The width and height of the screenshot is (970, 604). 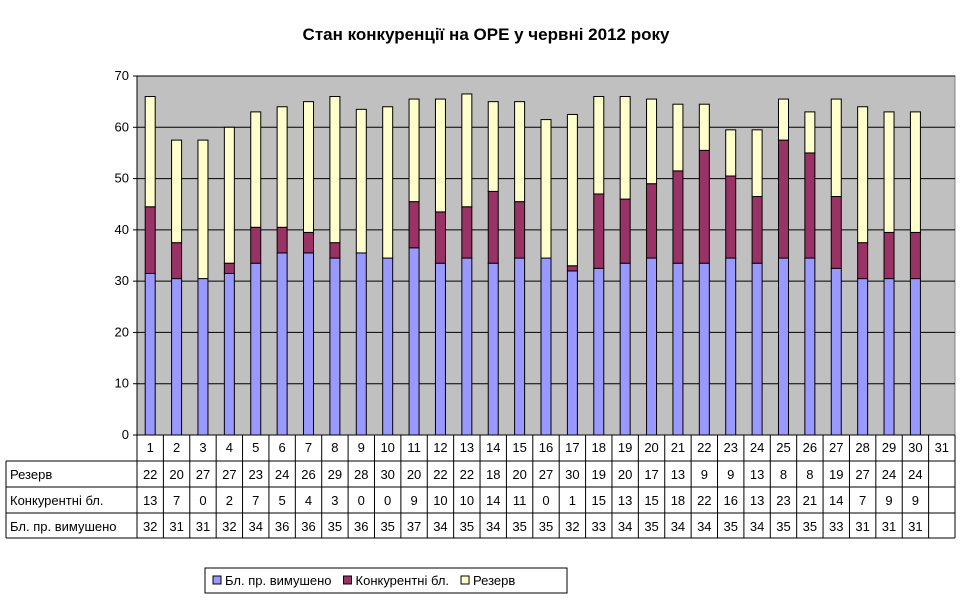 I want to click on table-cell: 4, so click(x=308, y=500).